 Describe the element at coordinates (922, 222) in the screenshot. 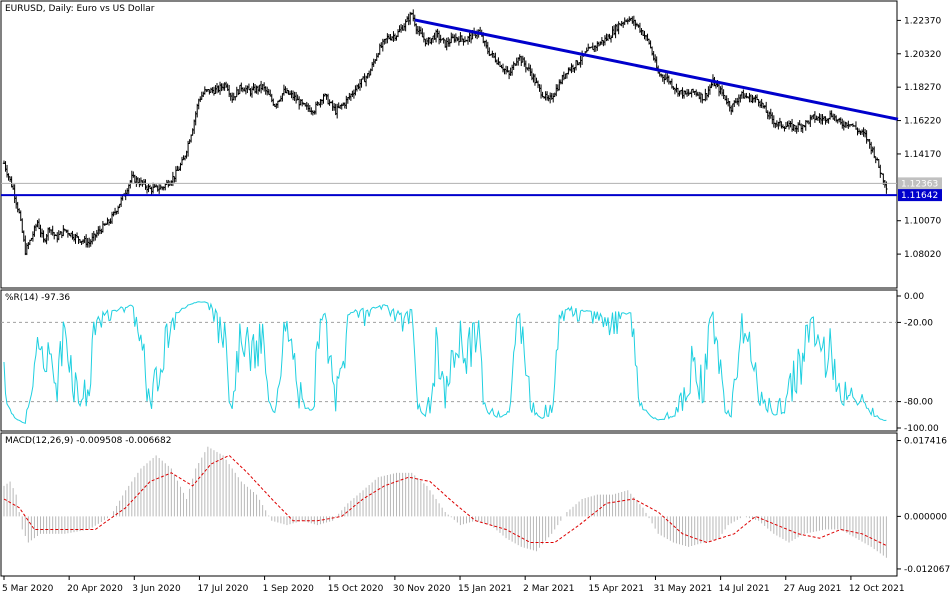

I see `price-tick-label: 1.10070` at that location.